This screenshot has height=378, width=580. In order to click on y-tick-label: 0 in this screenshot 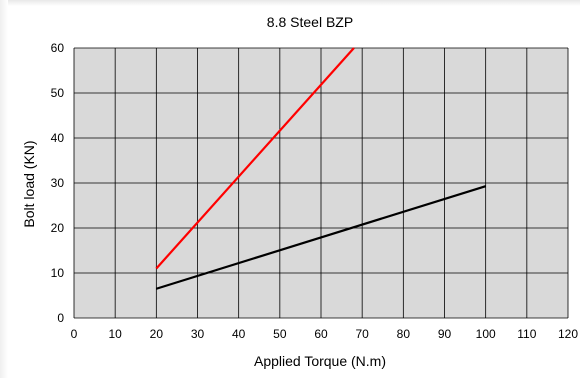, I will do `click(60, 318)`.